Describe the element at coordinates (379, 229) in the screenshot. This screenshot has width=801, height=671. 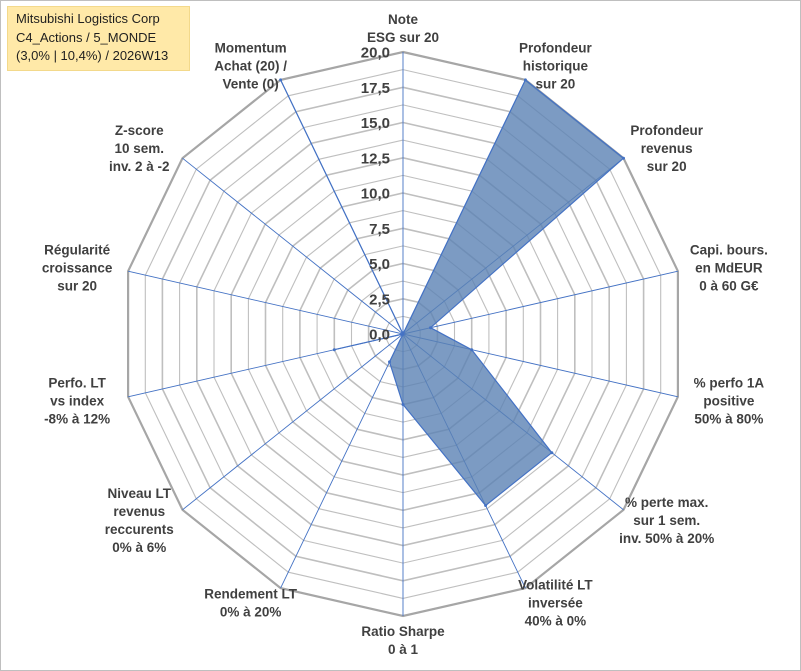
I see `tick-label: 7,5` at that location.